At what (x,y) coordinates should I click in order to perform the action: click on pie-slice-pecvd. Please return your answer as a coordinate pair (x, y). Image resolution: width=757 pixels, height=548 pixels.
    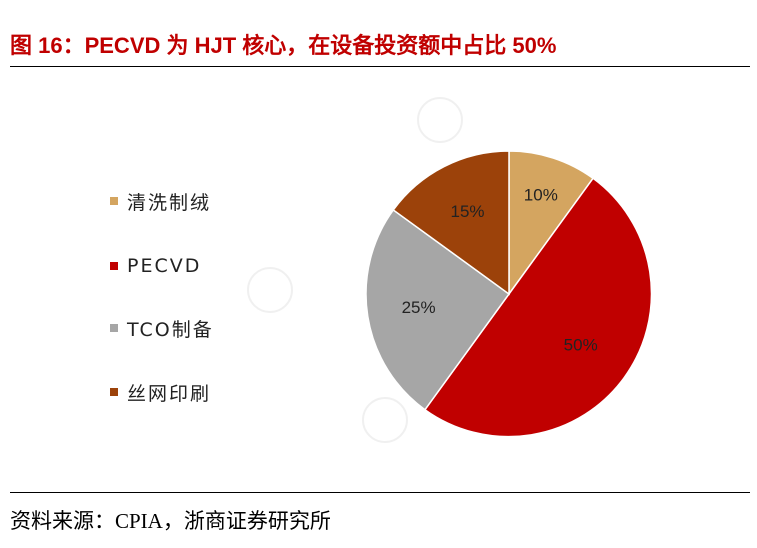
    Looking at the image, I should click on (538, 307).